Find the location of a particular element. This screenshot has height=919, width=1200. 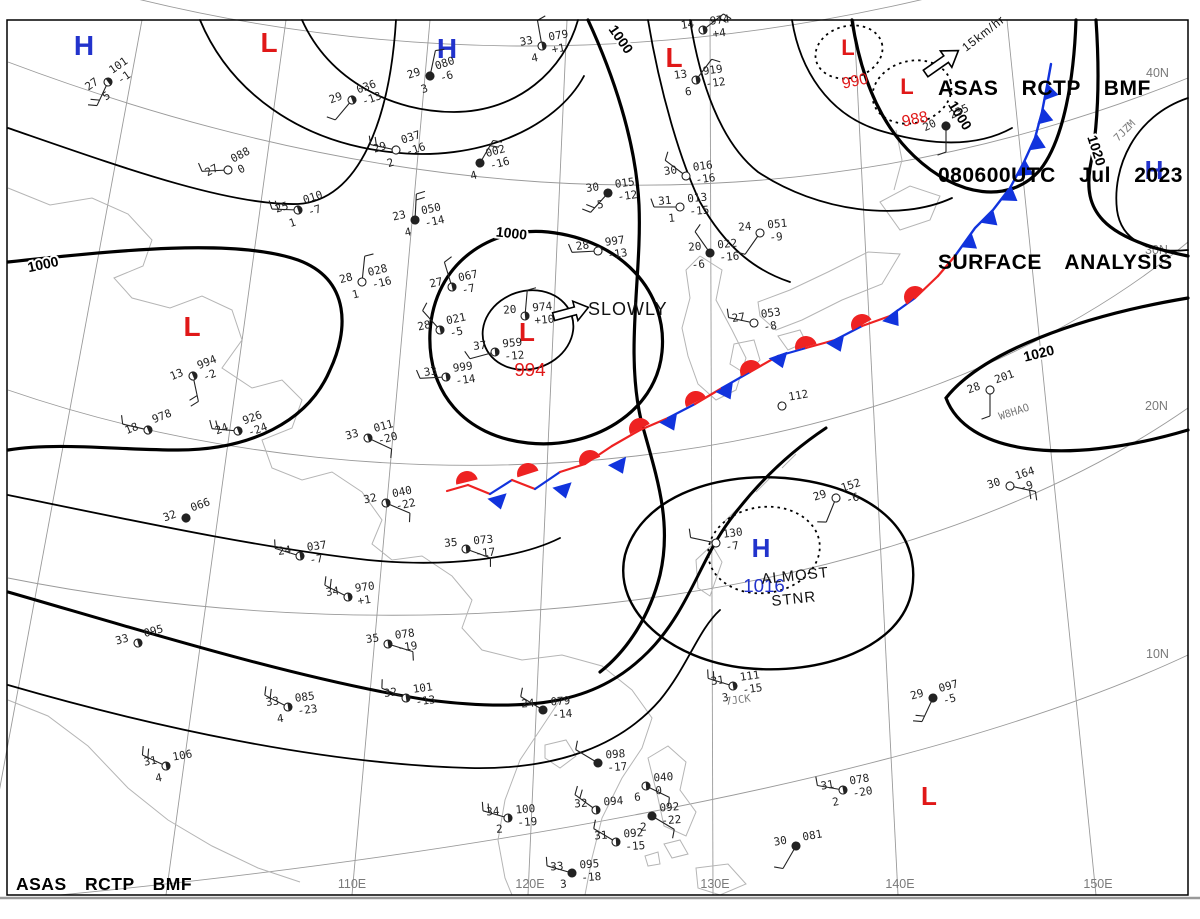

station-temp: 37 is located at coordinates (480, 346).